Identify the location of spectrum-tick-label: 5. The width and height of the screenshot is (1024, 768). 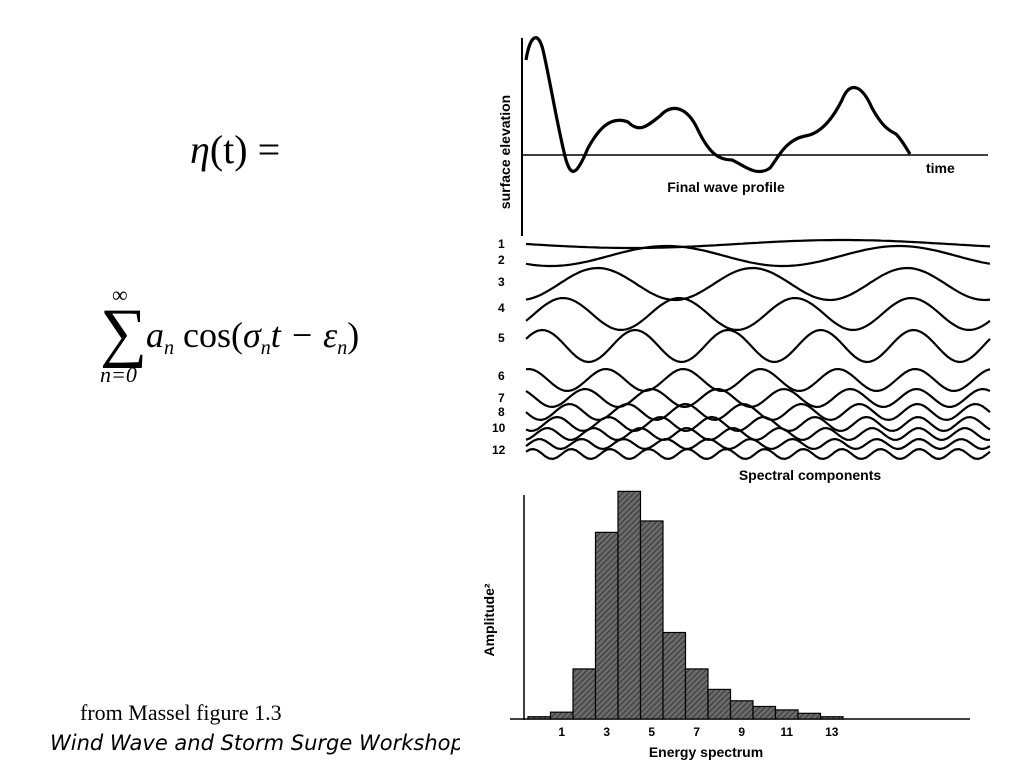
(651, 732).